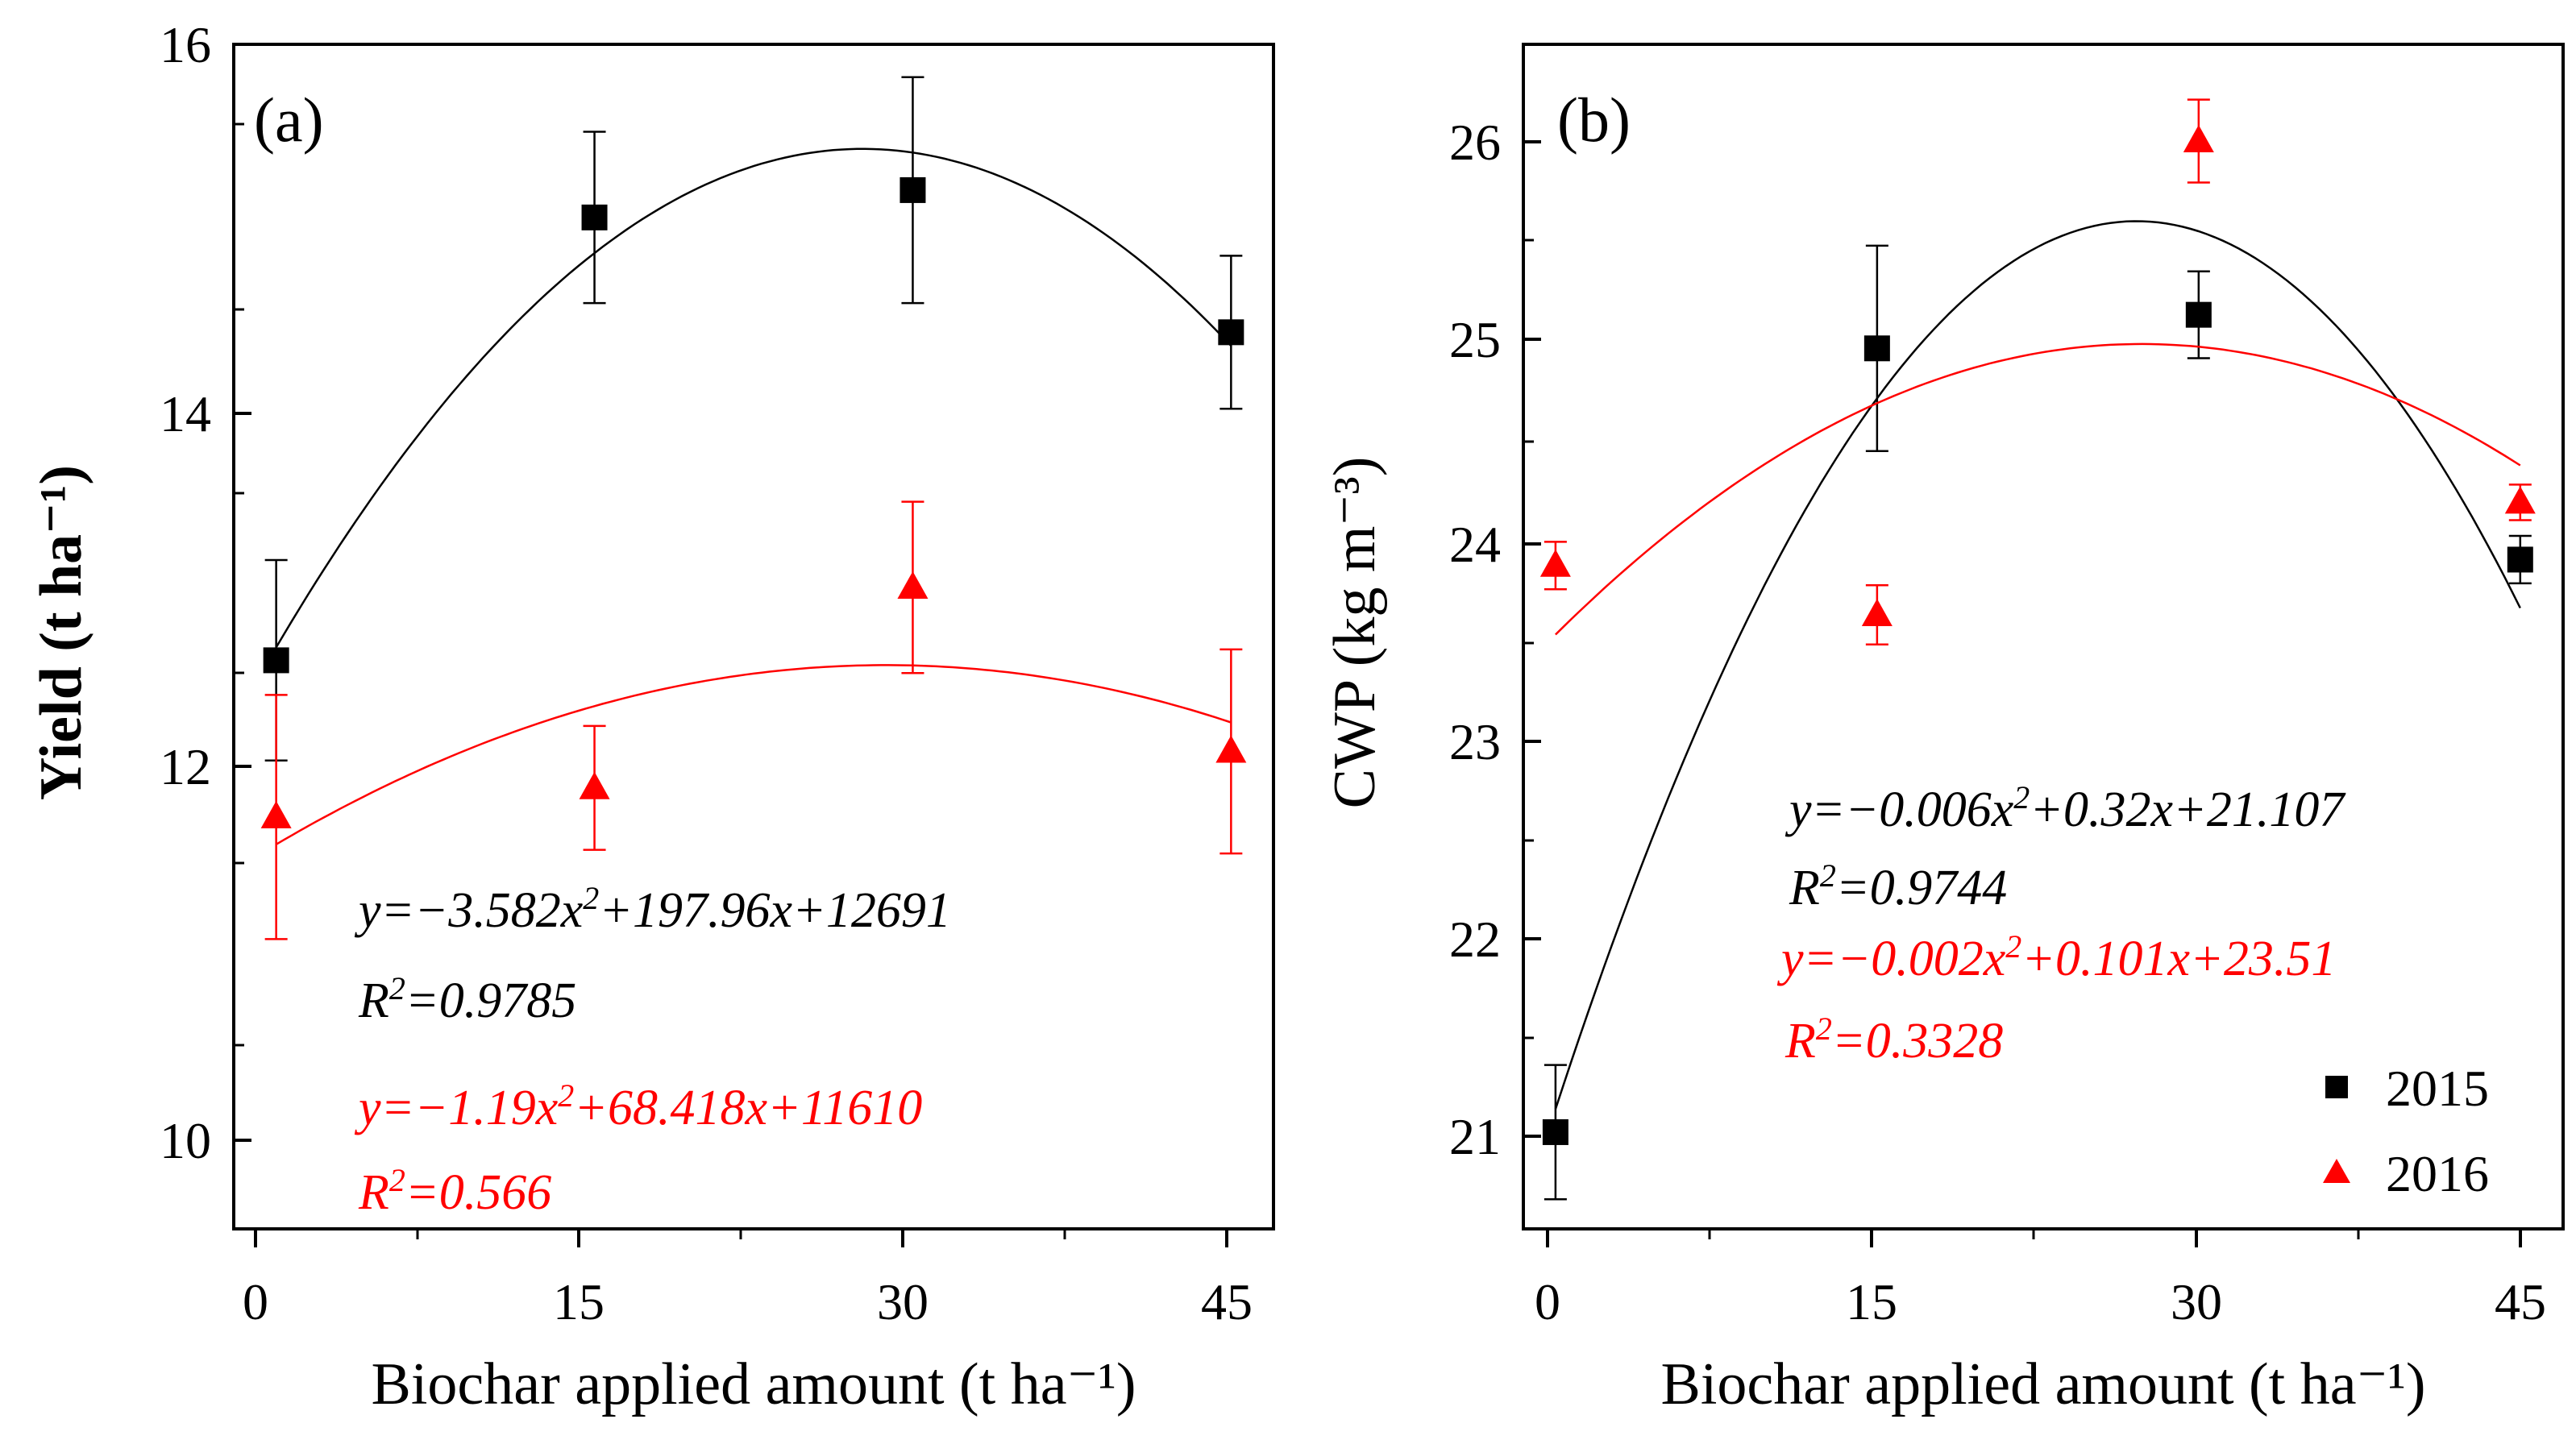 Image resolution: width=2576 pixels, height=1440 pixels. What do you see at coordinates (2034, 1238) in the screenshot?
I see `panel-b-x-ticks` at bounding box center [2034, 1238].